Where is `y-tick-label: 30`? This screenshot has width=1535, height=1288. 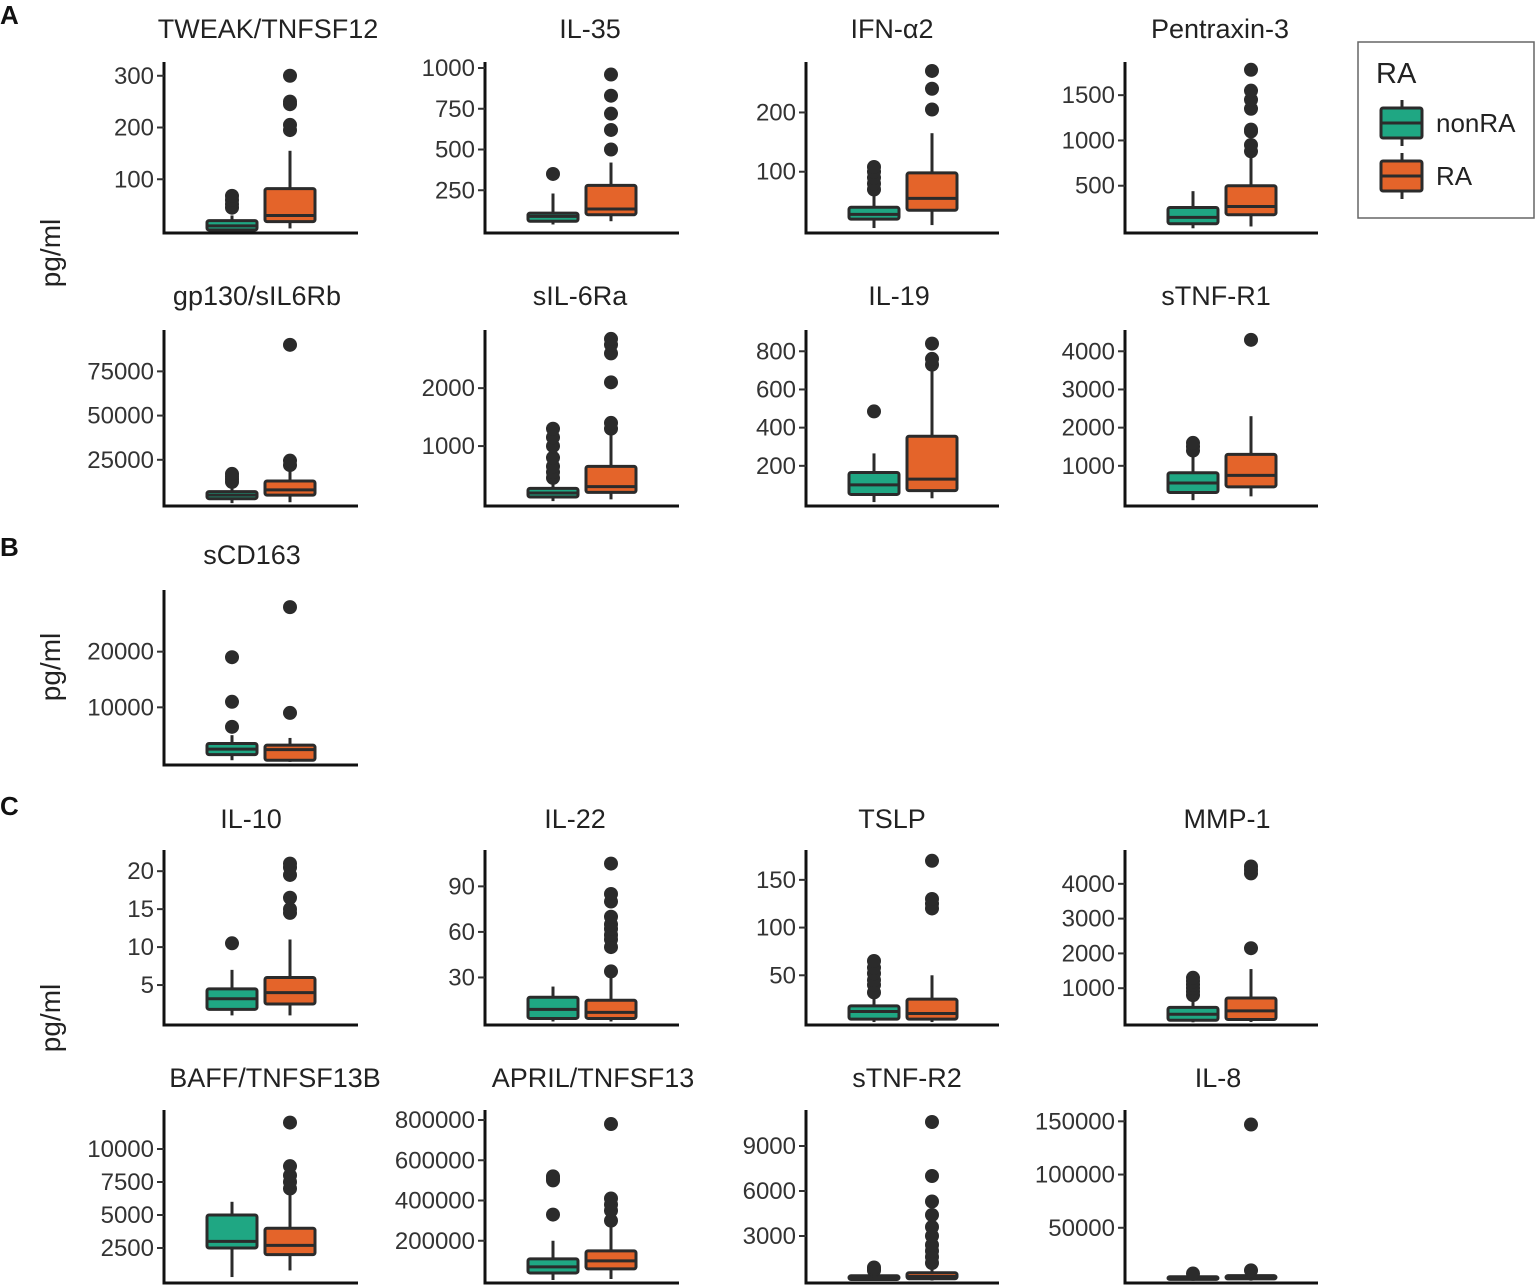
y-tick-label: 30 is located at coordinates (461, 977).